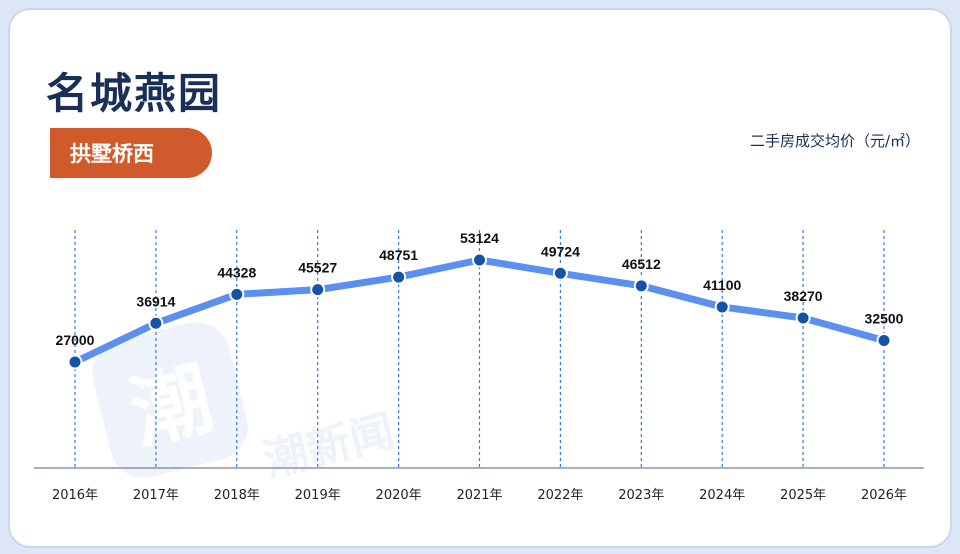 The image size is (960, 554). I want to click on x-tick-label: 2024年, so click(722, 495).